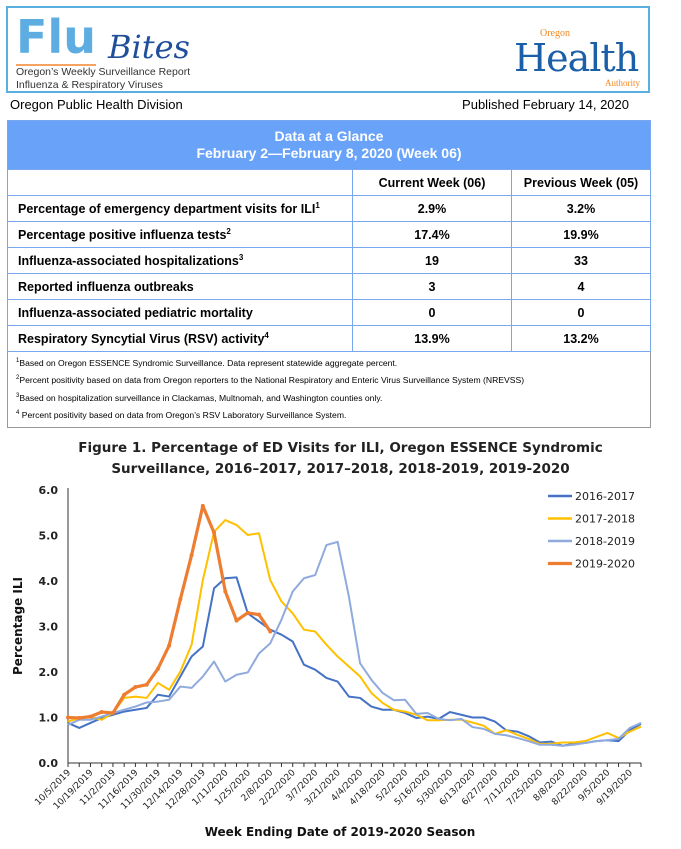  I want to click on table-row: Reported influenza outbreaks 3 4, so click(329, 286).